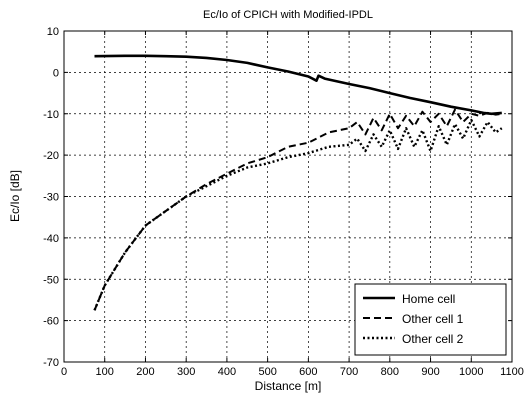 The image size is (526, 396). What do you see at coordinates (288, 386) in the screenshot?
I see `x-axis-label: Distance [m]` at bounding box center [288, 386].